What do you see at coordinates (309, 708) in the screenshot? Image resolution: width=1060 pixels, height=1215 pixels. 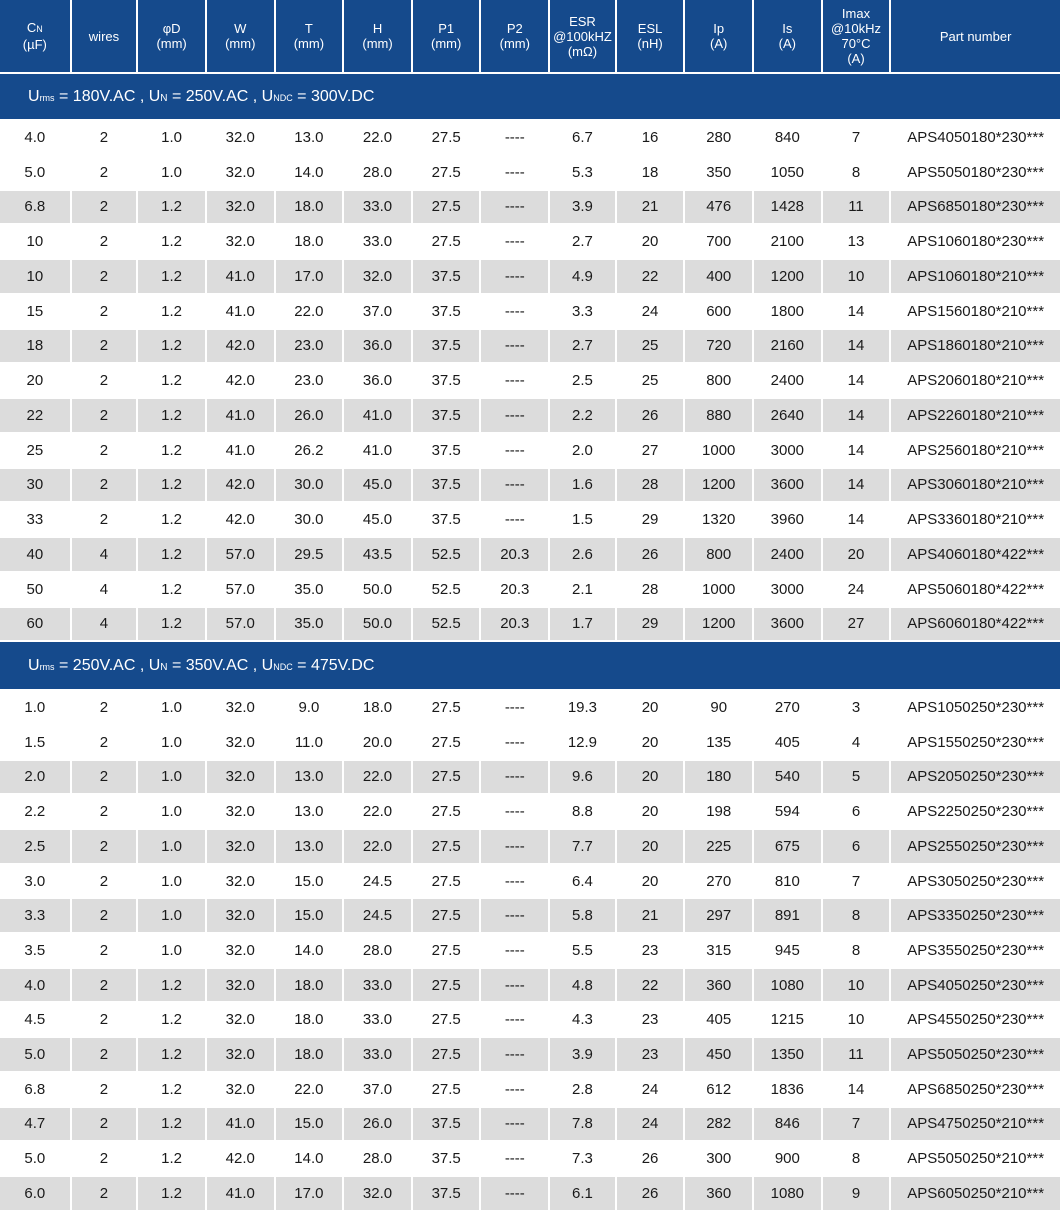 I see `cell-t: 9.0` at bounding box center [309, 708].